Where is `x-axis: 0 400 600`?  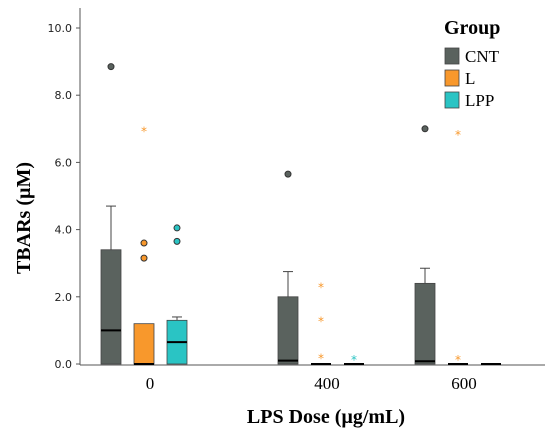
x-axis: 0 400 600 is located at coordinates (311, 383).